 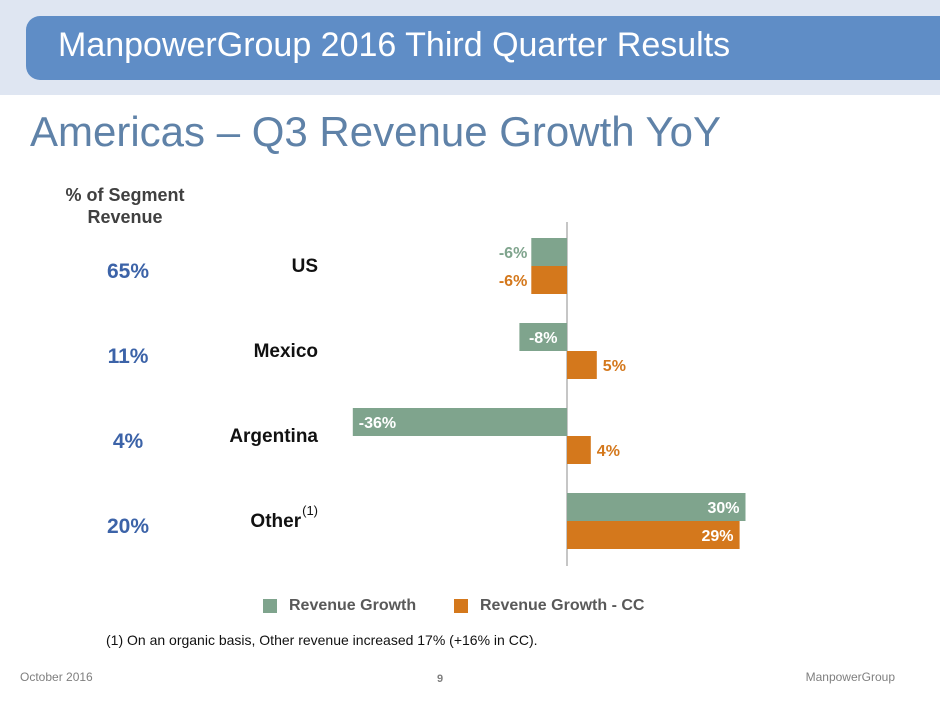 I want to click on title-banner: ManpowerGroup 2016 Third Quarter Results, so click(x=483, y=48).